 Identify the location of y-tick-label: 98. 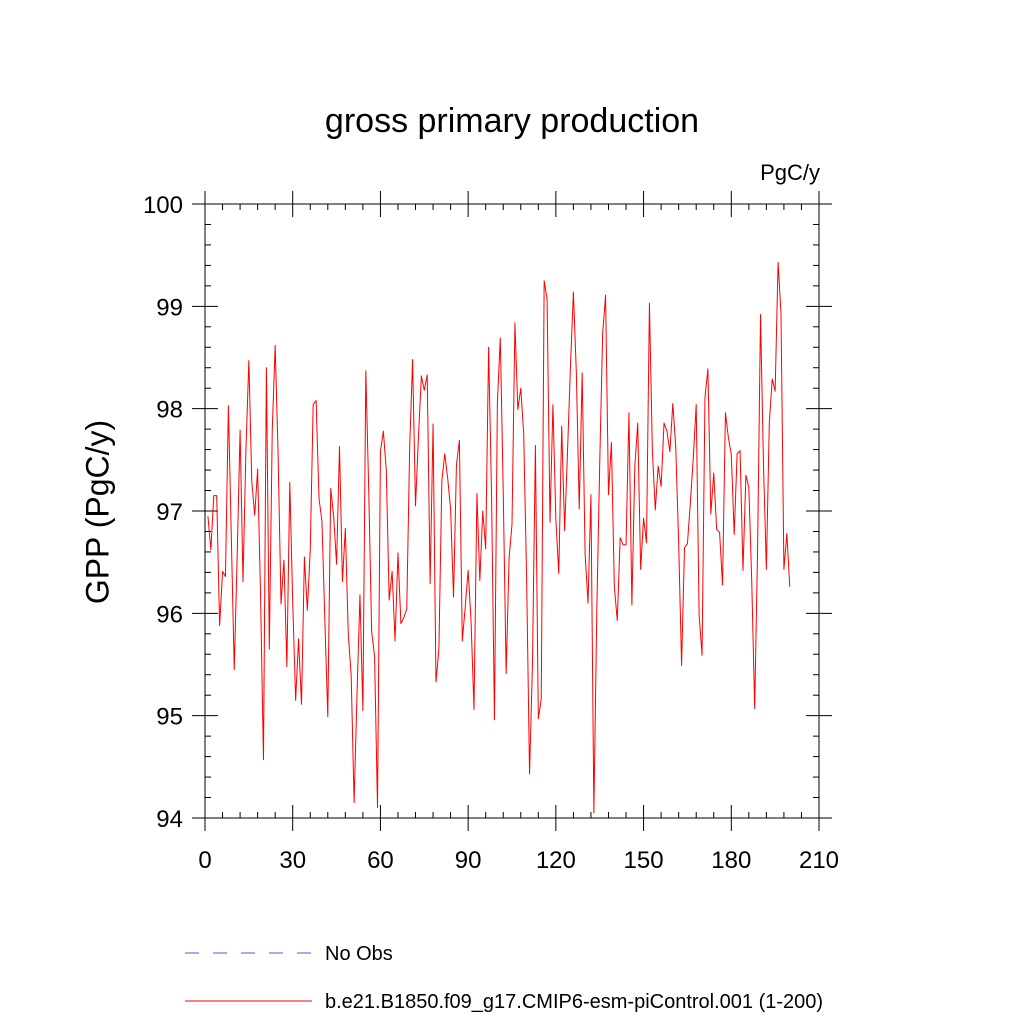
(169, 410).